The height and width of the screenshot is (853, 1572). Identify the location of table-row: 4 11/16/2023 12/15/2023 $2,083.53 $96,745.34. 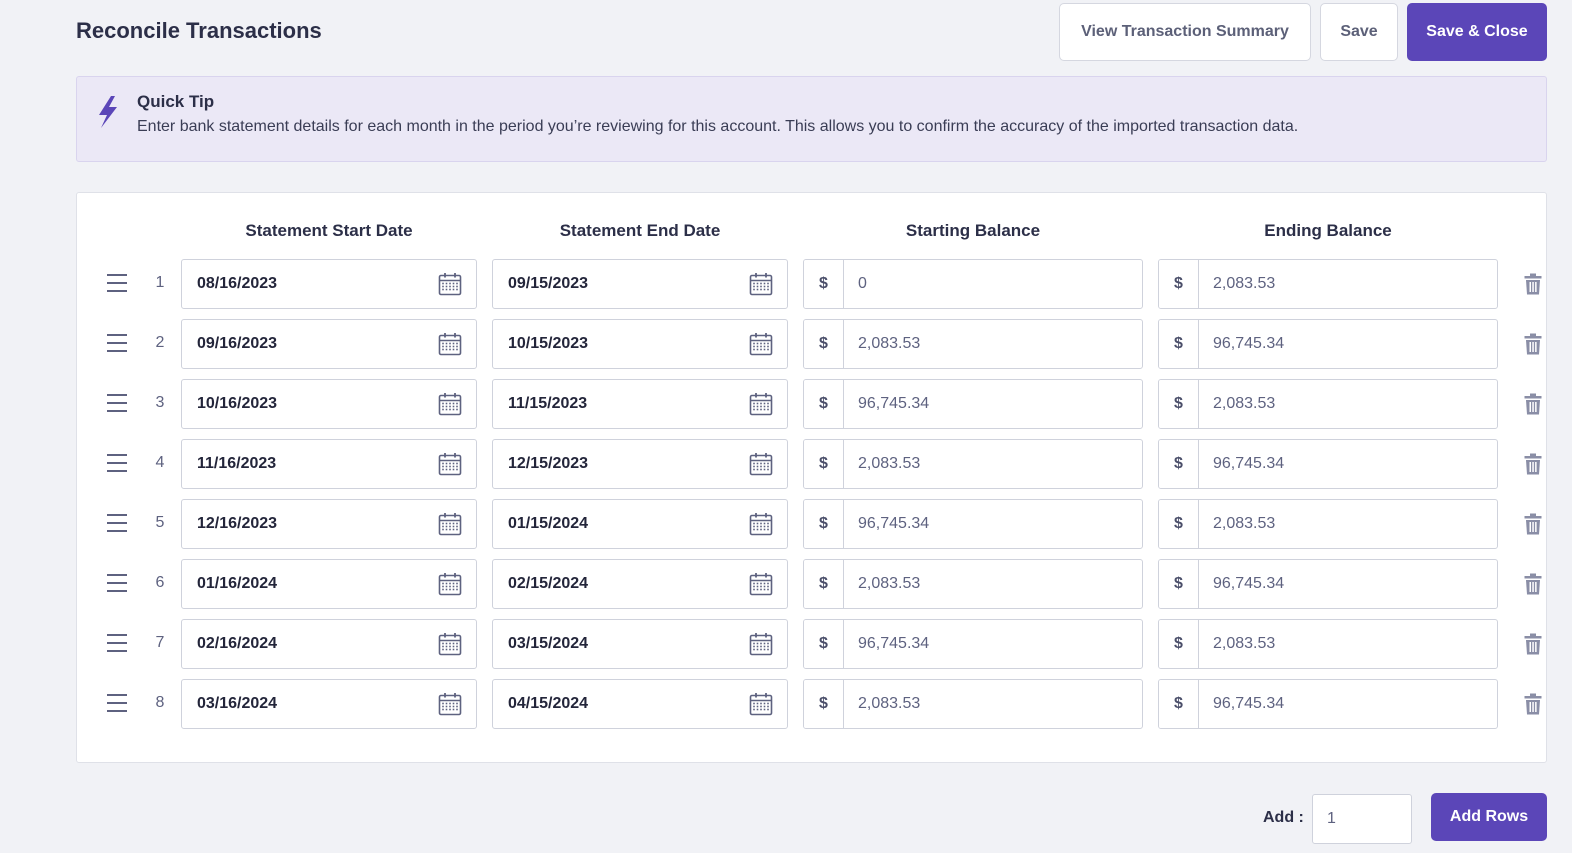
(811, 464).